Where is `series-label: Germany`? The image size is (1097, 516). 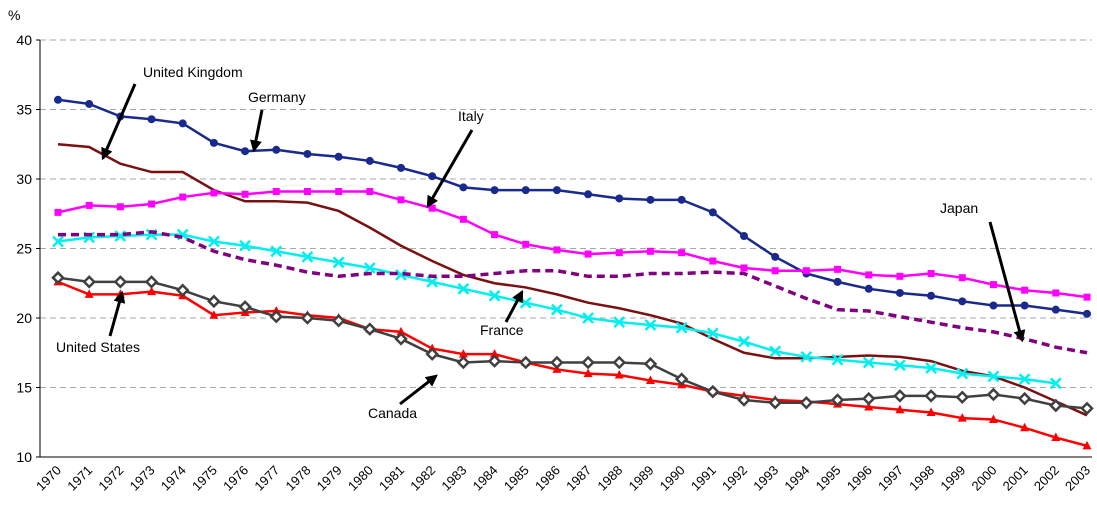
series-label: Germany is located at coordinates (277, 97).